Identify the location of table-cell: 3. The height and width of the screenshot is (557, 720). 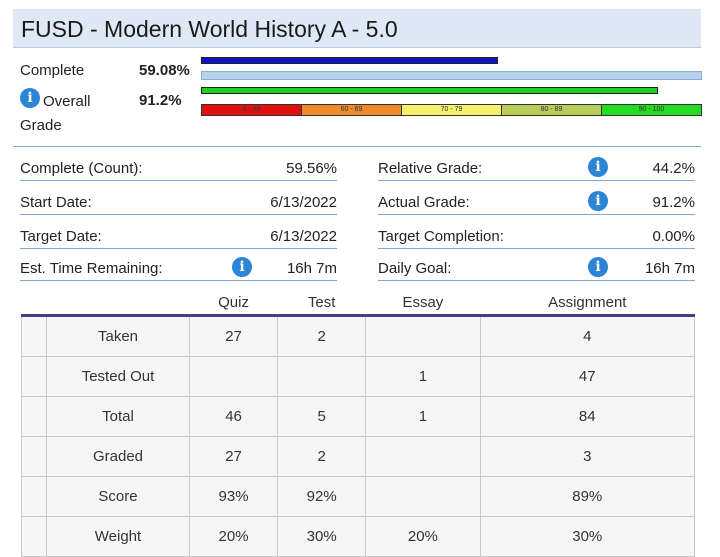
(587, 456).